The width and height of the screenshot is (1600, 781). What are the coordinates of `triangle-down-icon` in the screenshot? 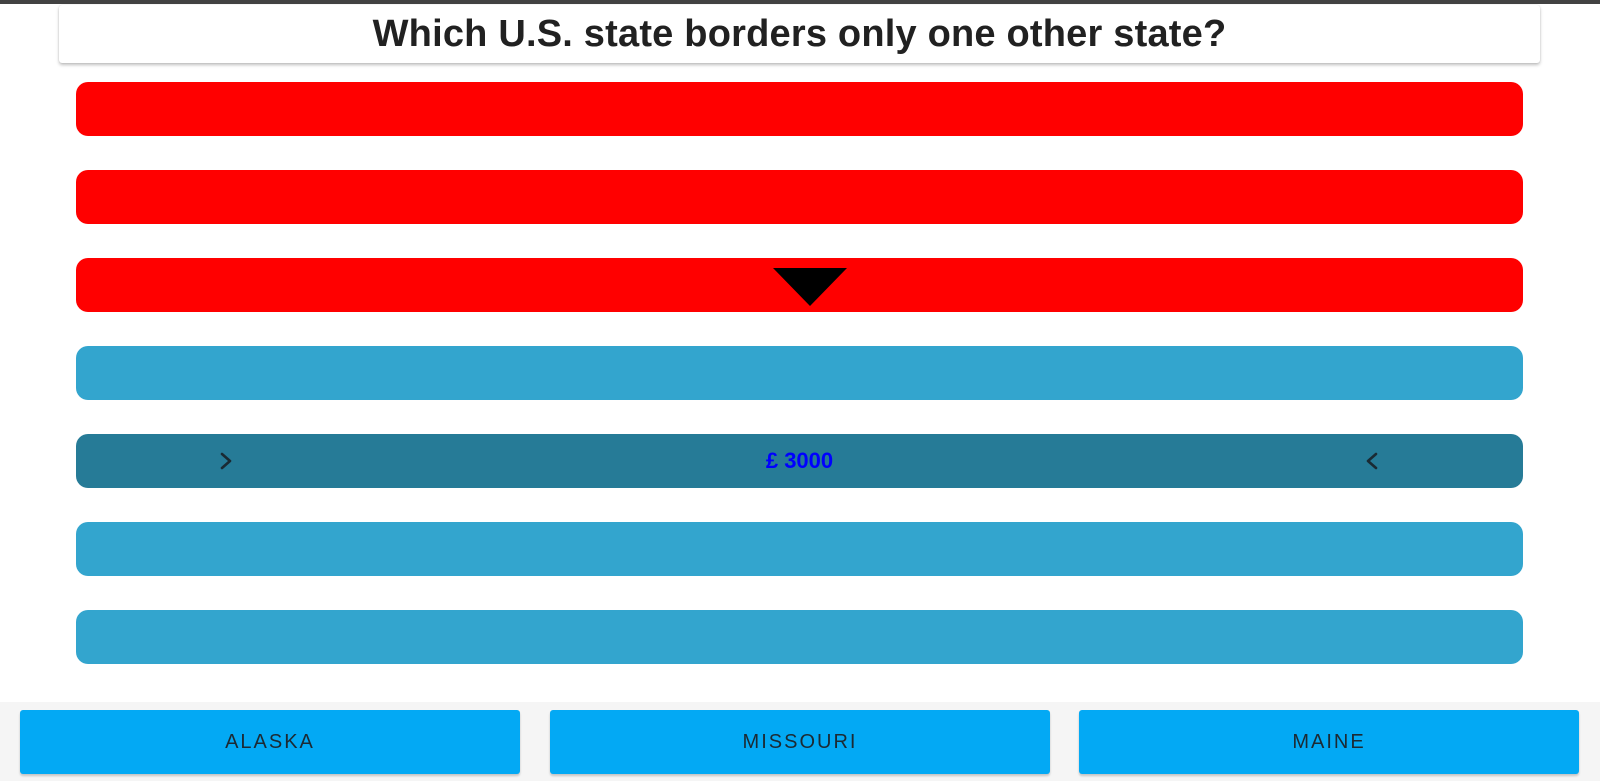 It's located at (810, 287).